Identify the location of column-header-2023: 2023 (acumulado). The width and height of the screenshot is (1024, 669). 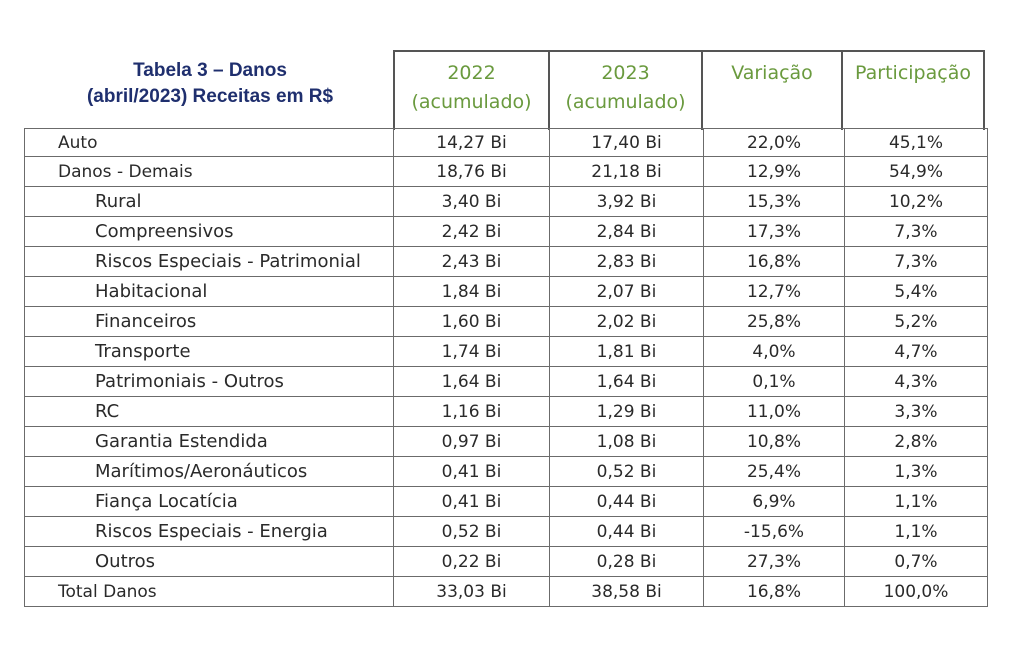
(626, 91).